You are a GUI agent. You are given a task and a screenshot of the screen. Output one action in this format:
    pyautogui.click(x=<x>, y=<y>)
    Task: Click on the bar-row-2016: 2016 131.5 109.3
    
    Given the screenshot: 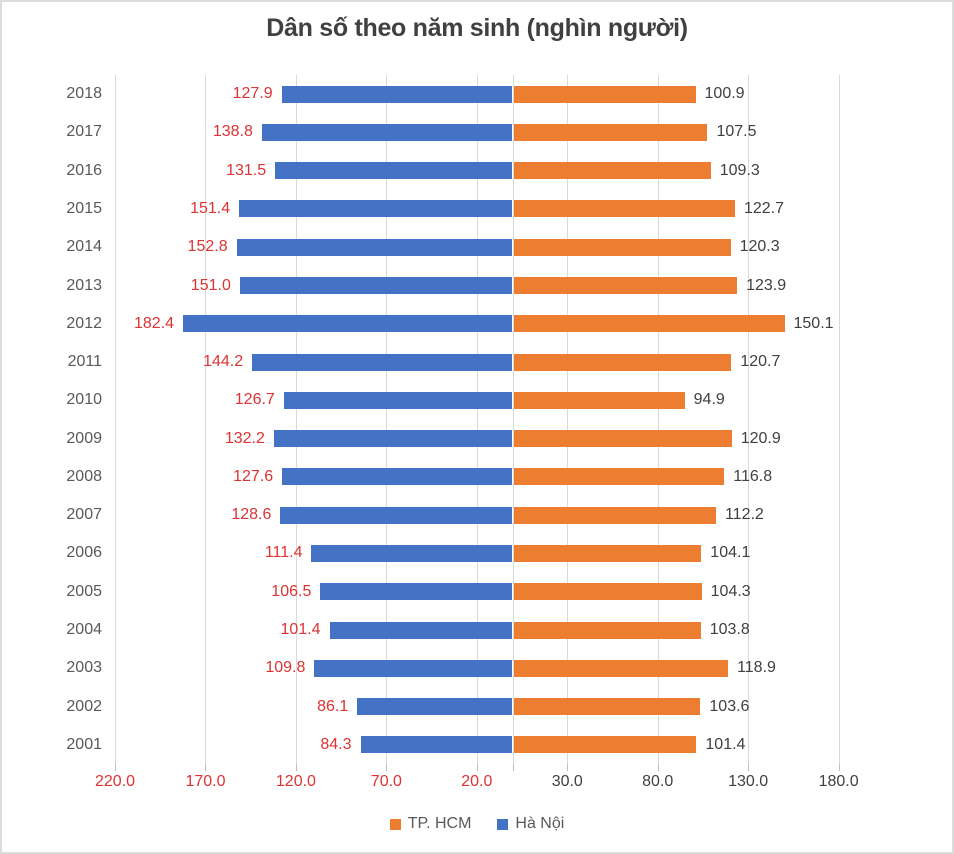 What is the action you would take?
    pyautogui.click(x=477, y=171)
    